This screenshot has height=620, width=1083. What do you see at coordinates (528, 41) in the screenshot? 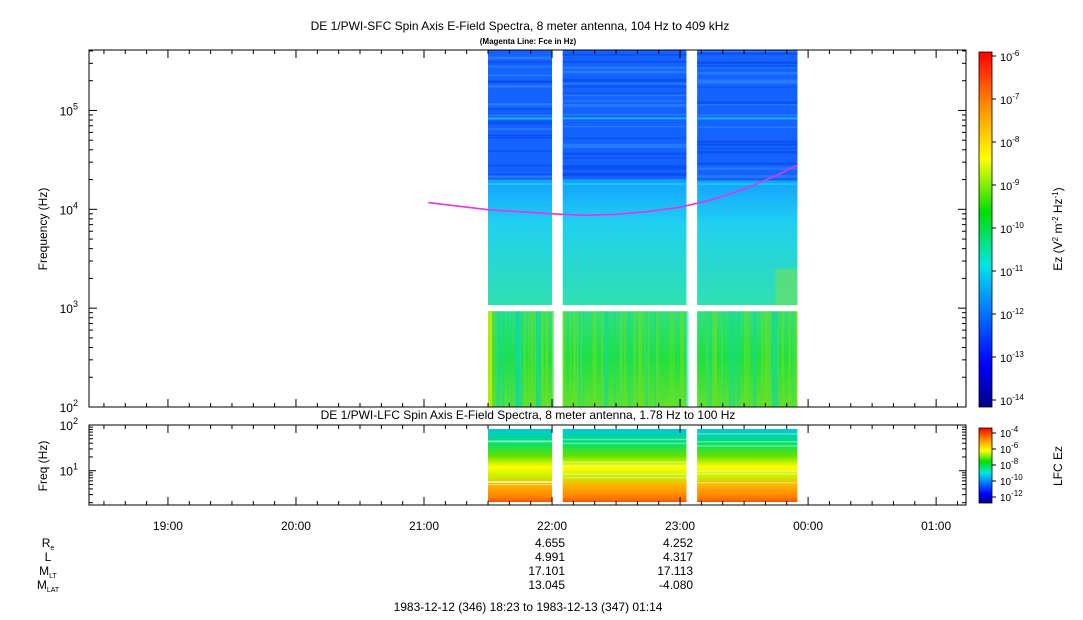
I see `upper-chart-subtitle: (Magenta Line: Fce in Hz)` at bounding box center [528, 41].